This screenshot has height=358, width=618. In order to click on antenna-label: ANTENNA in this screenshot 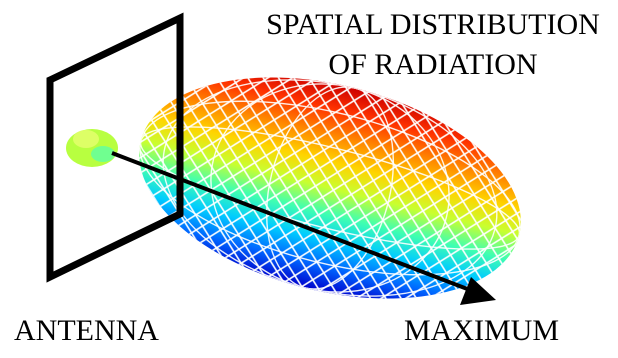, I will do `click(86, 330)`.